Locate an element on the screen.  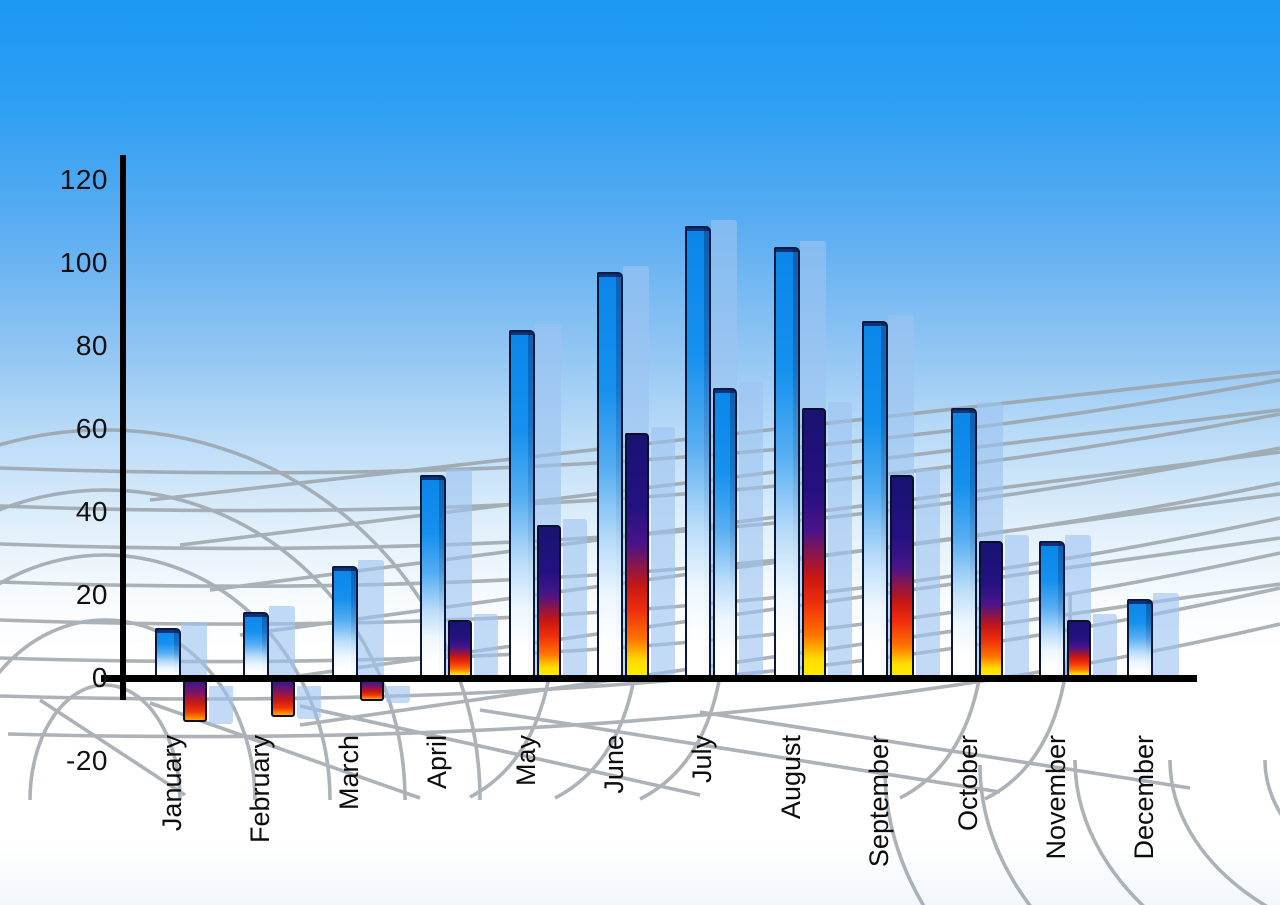
bar-february-series2 is located at coordinates (283, 700).